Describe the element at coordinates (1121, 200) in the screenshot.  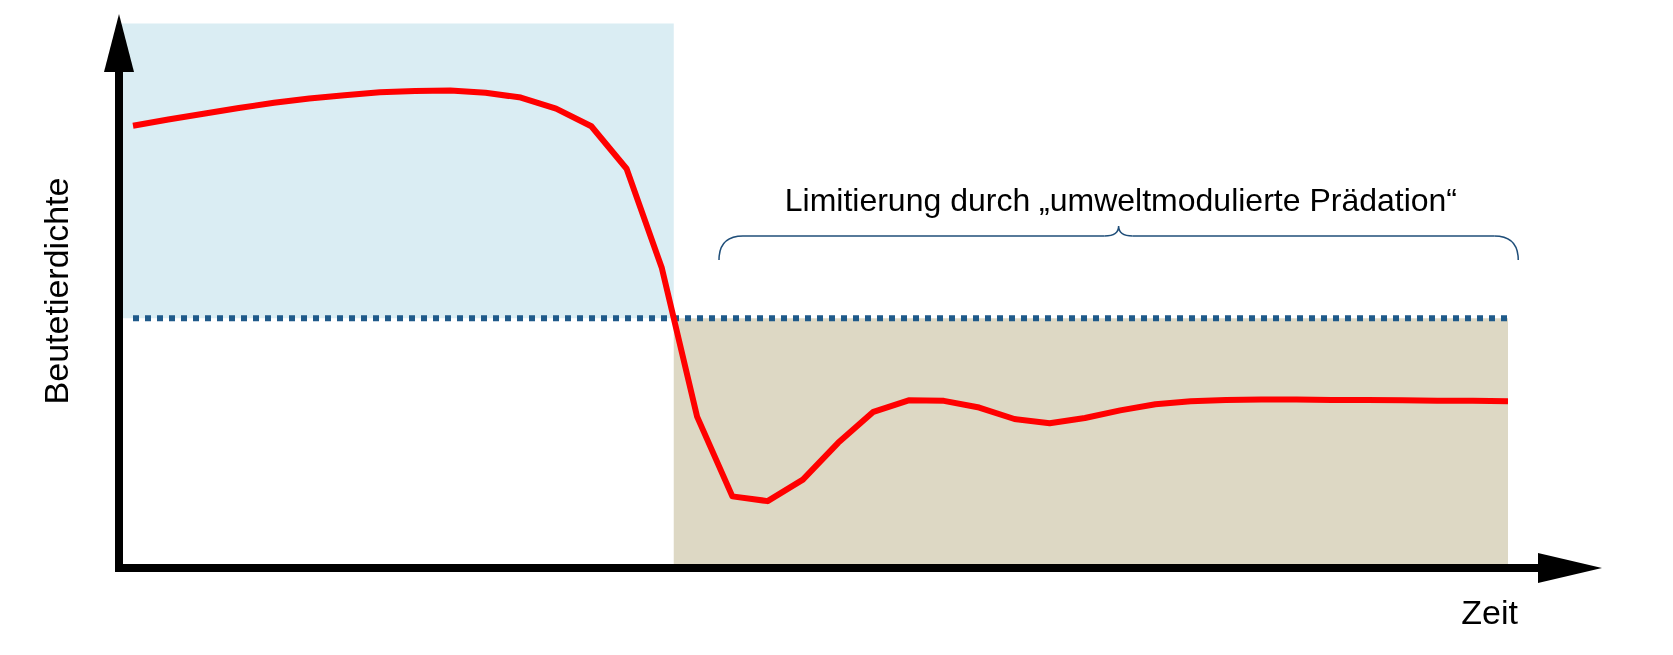
I see `annotation: Limitierung durch „umweltmodulierte Prädation“` at that location.